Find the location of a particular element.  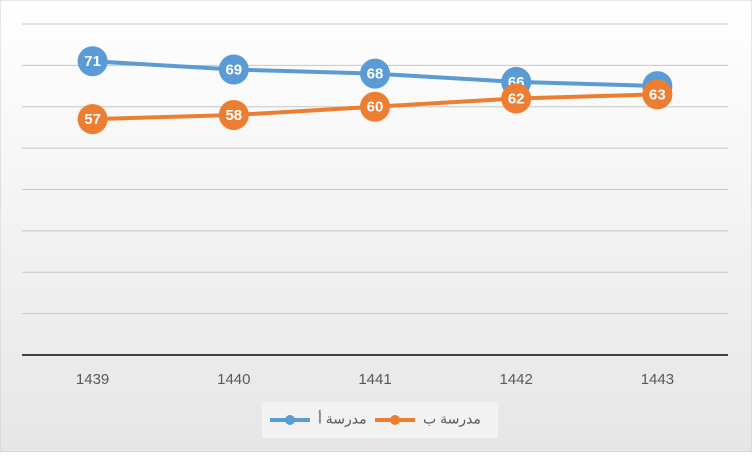

data-label: 63 is located at coordinates (657, 94).